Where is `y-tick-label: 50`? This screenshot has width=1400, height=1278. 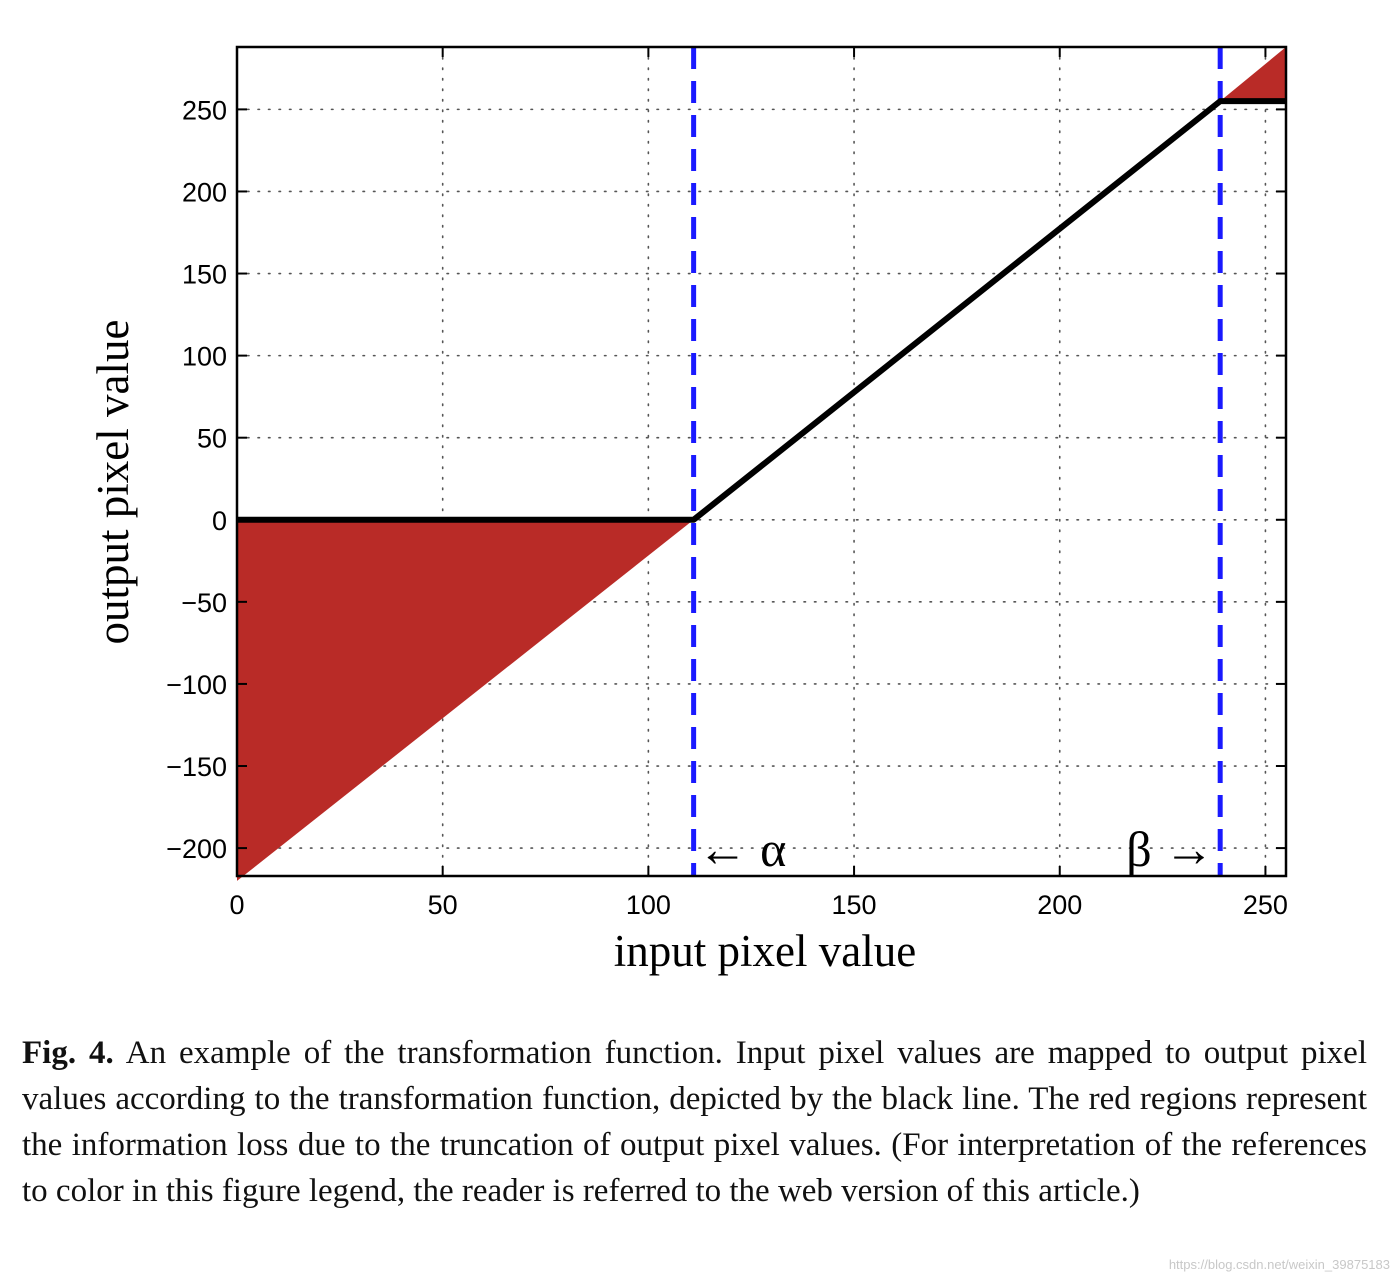
y-tick-label: 50 is located at coordinates (212, 439).